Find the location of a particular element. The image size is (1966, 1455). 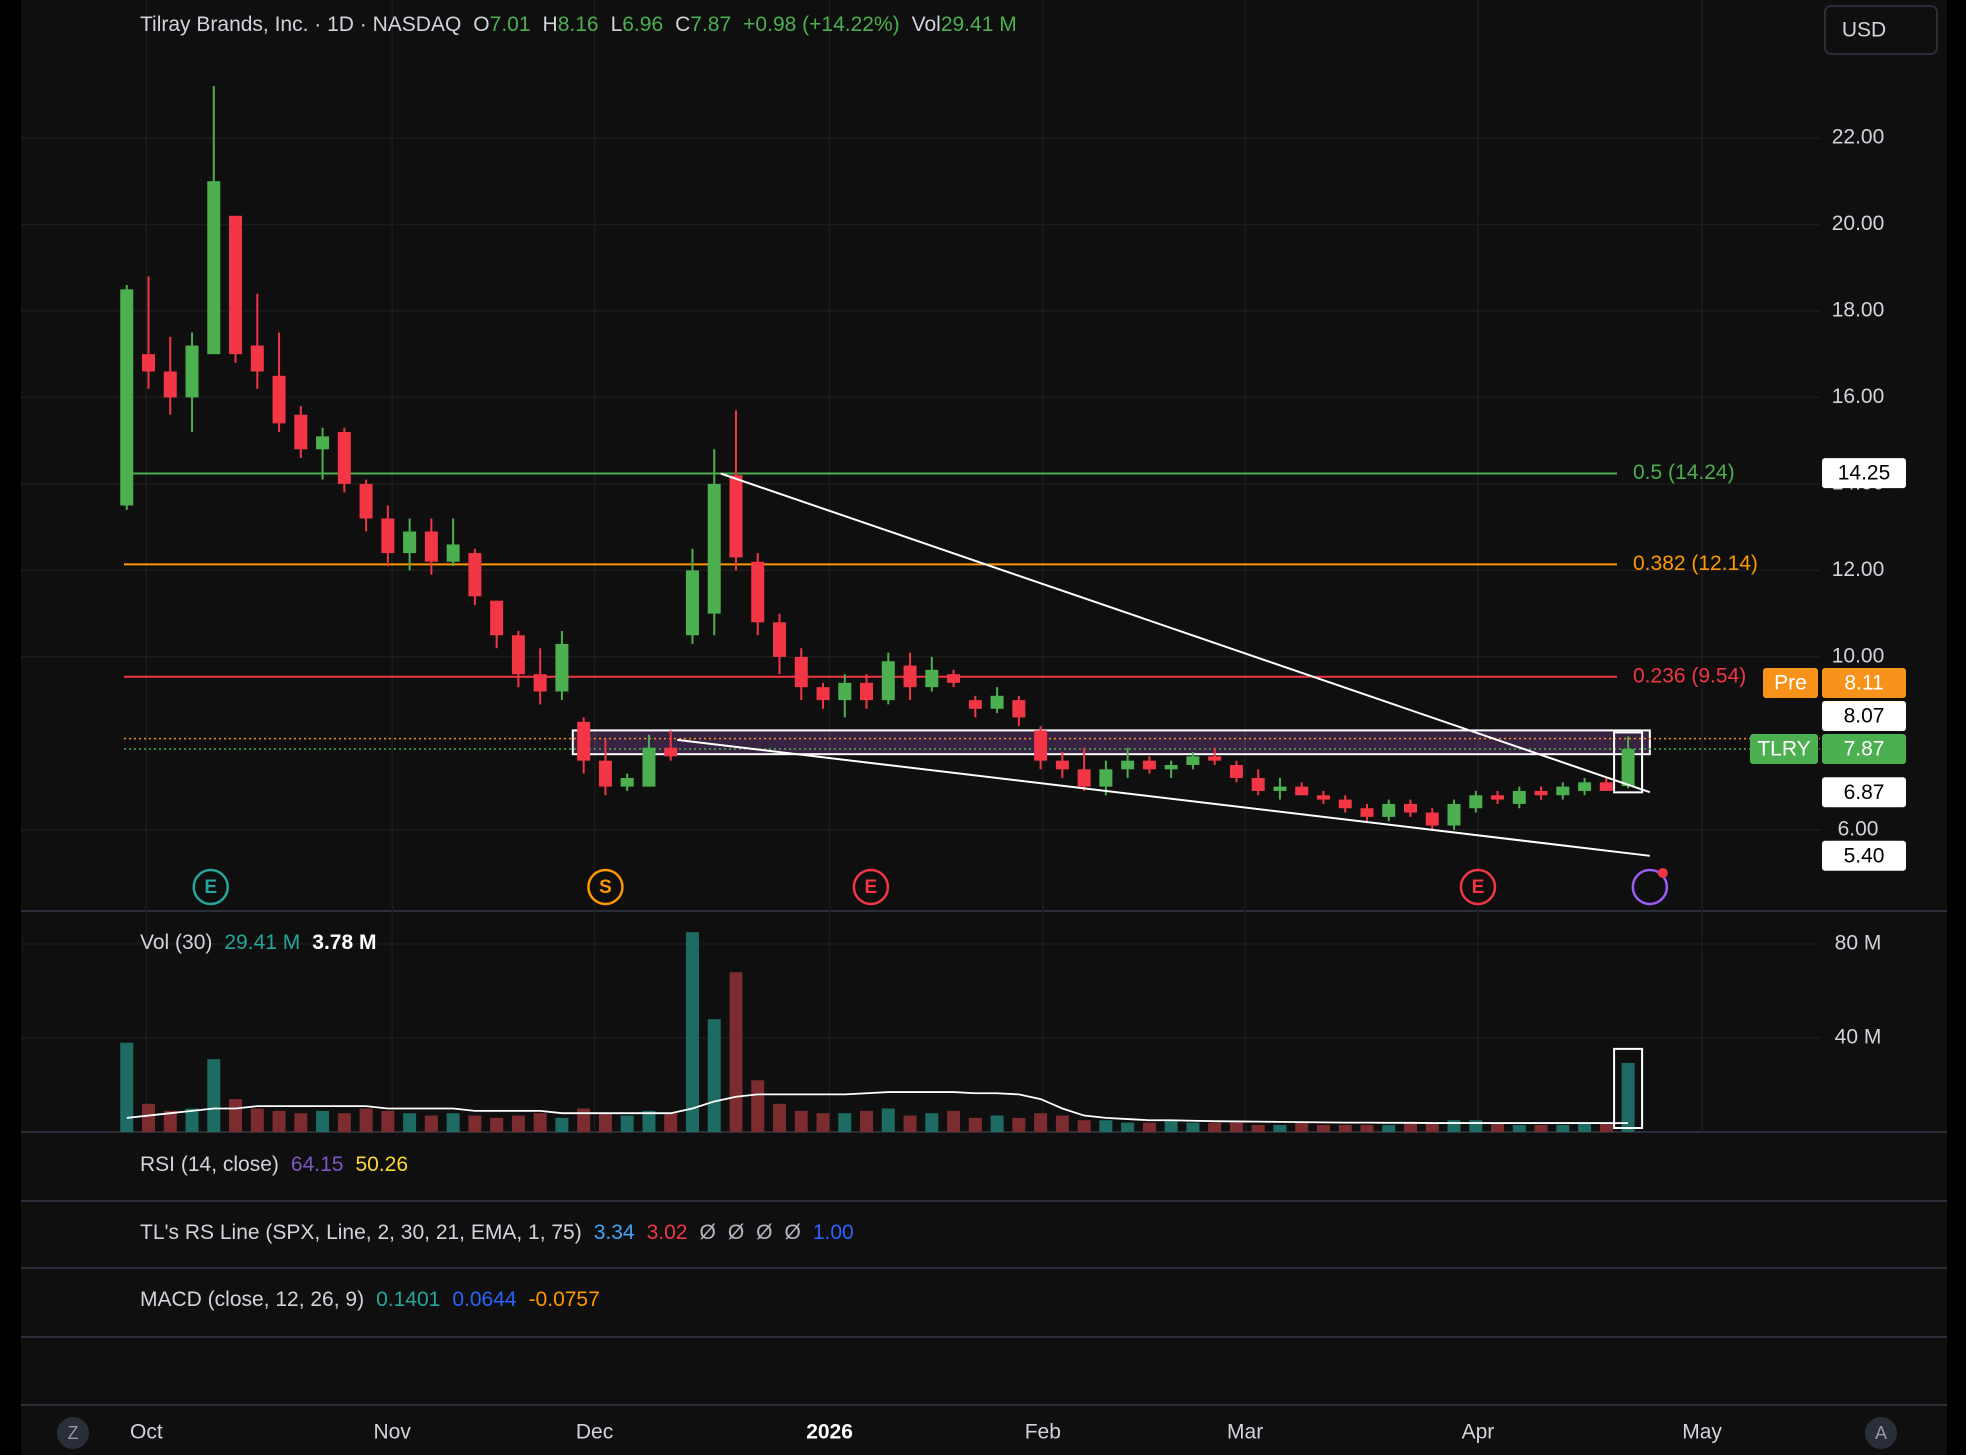

event-label: S is located at coordinates (605, 887).